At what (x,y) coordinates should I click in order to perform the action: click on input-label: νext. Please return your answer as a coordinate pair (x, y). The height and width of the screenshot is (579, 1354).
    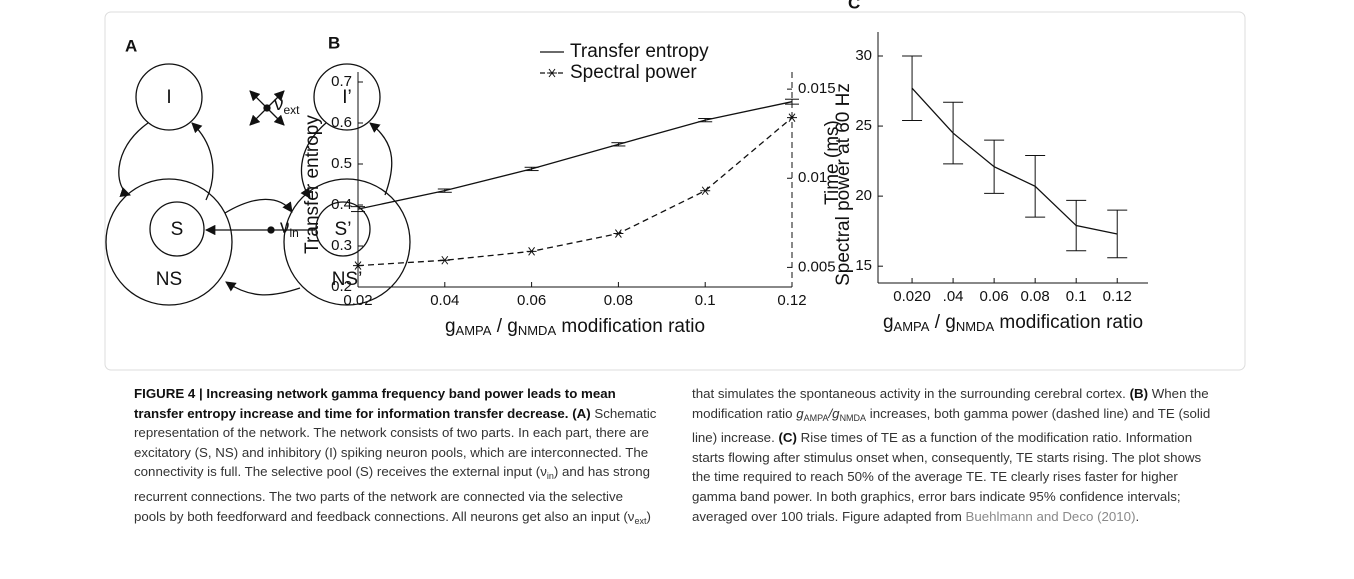
    Looking at the image, I should click on (287, 105).